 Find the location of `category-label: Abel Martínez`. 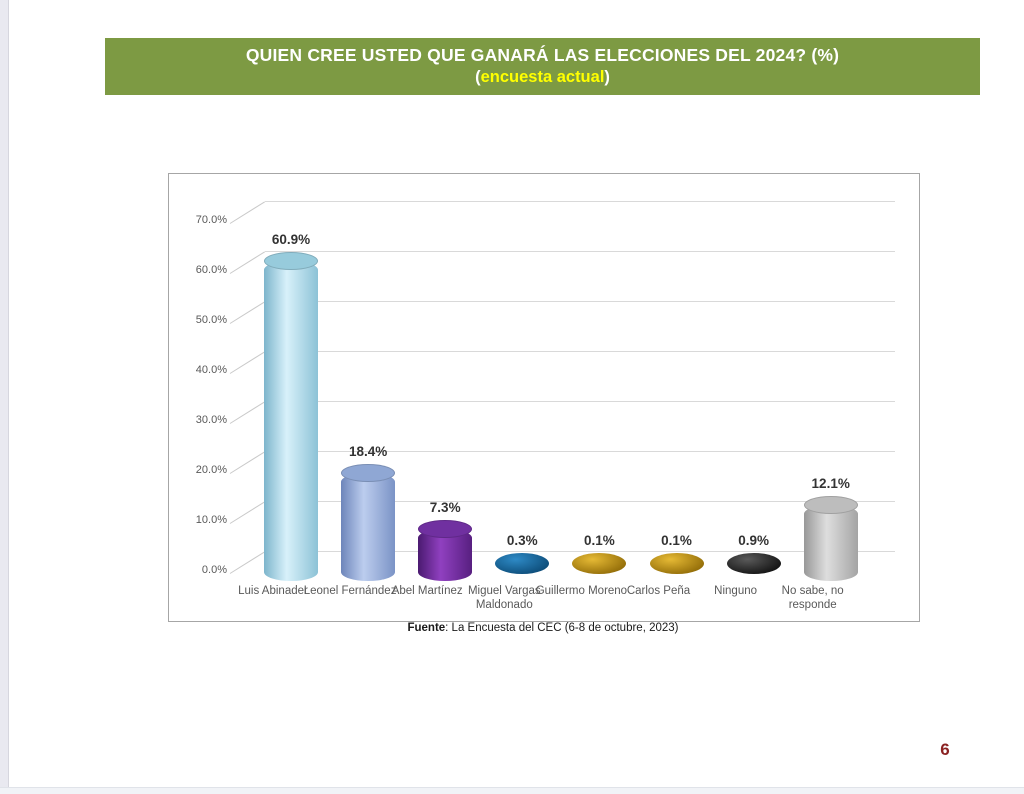

category-label: Abel Martínez is located at coordinates (427, 591).